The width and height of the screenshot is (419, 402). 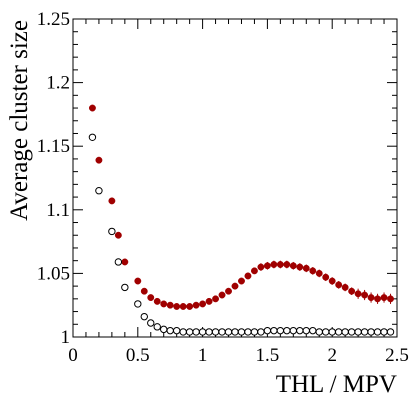 I want to click on y-tick-labels: 1 1.05 1.1 1.15 1.2 1.25, so click(x=53, y=178).